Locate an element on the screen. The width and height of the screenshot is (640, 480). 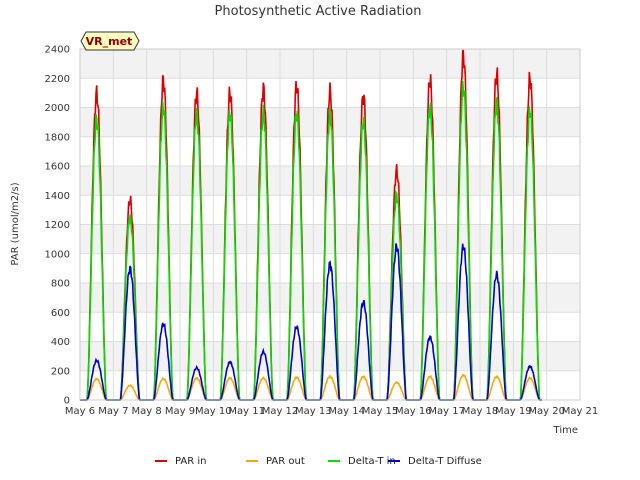
x-tick-label: May 17 is located at coordinates (446, 411).